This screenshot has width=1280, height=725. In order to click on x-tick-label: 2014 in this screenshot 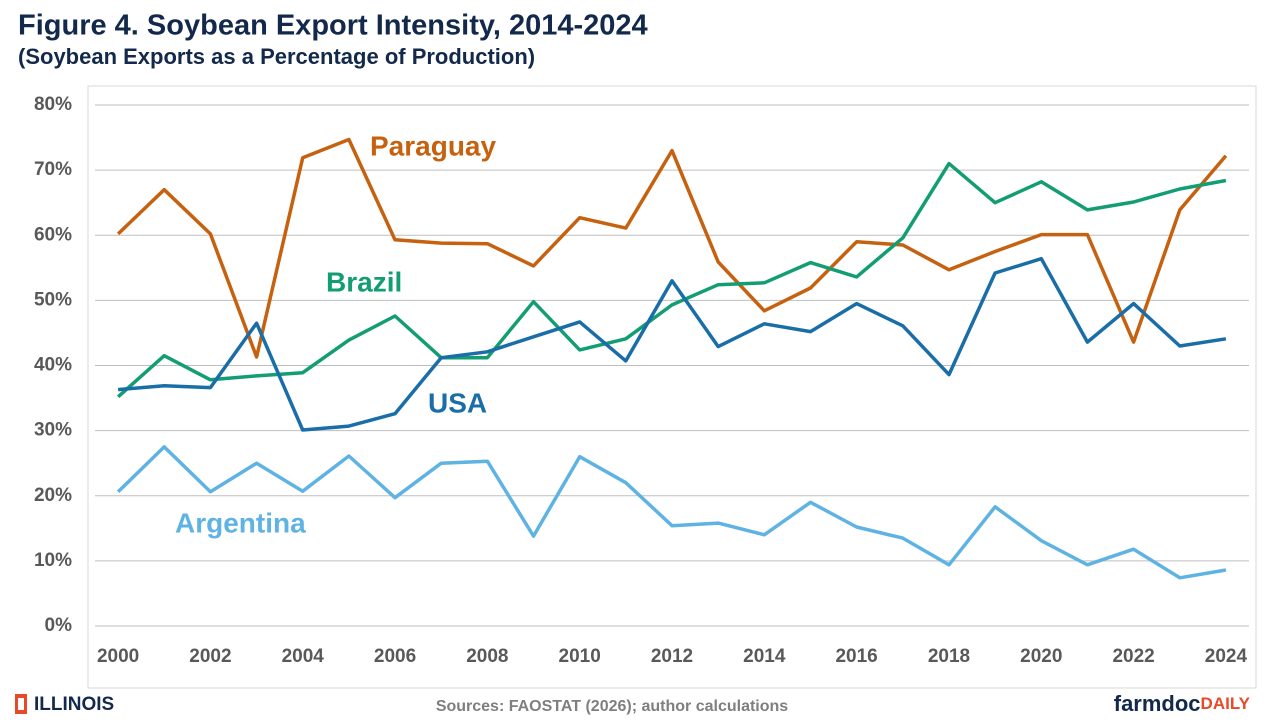, I will do `click(764, 656)`.